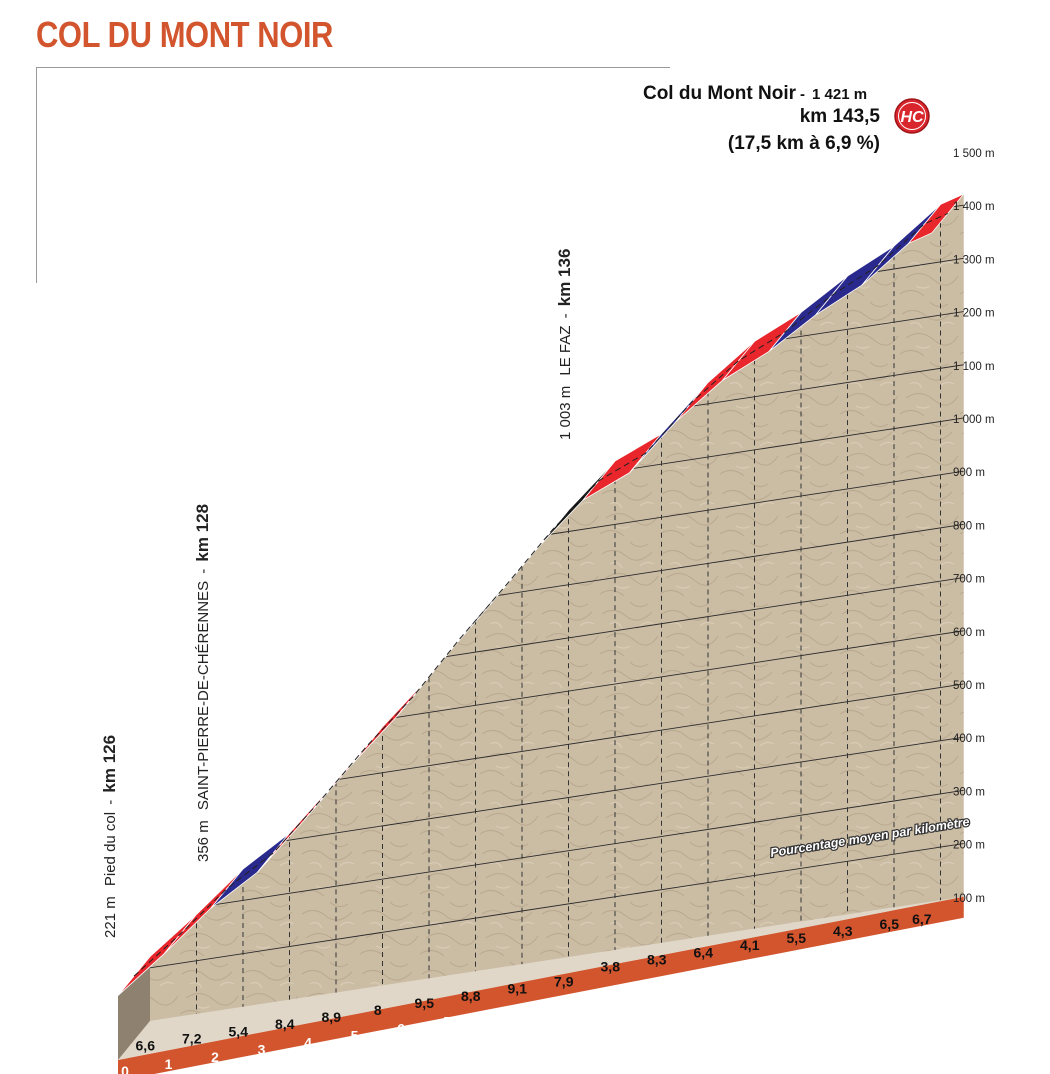 Image resolution: width=1050 pixels, height=1074 pixels. Describe the element at coordinates (969, 526) in the screenshot. I see `y-tick-label: 800 m` at that location.